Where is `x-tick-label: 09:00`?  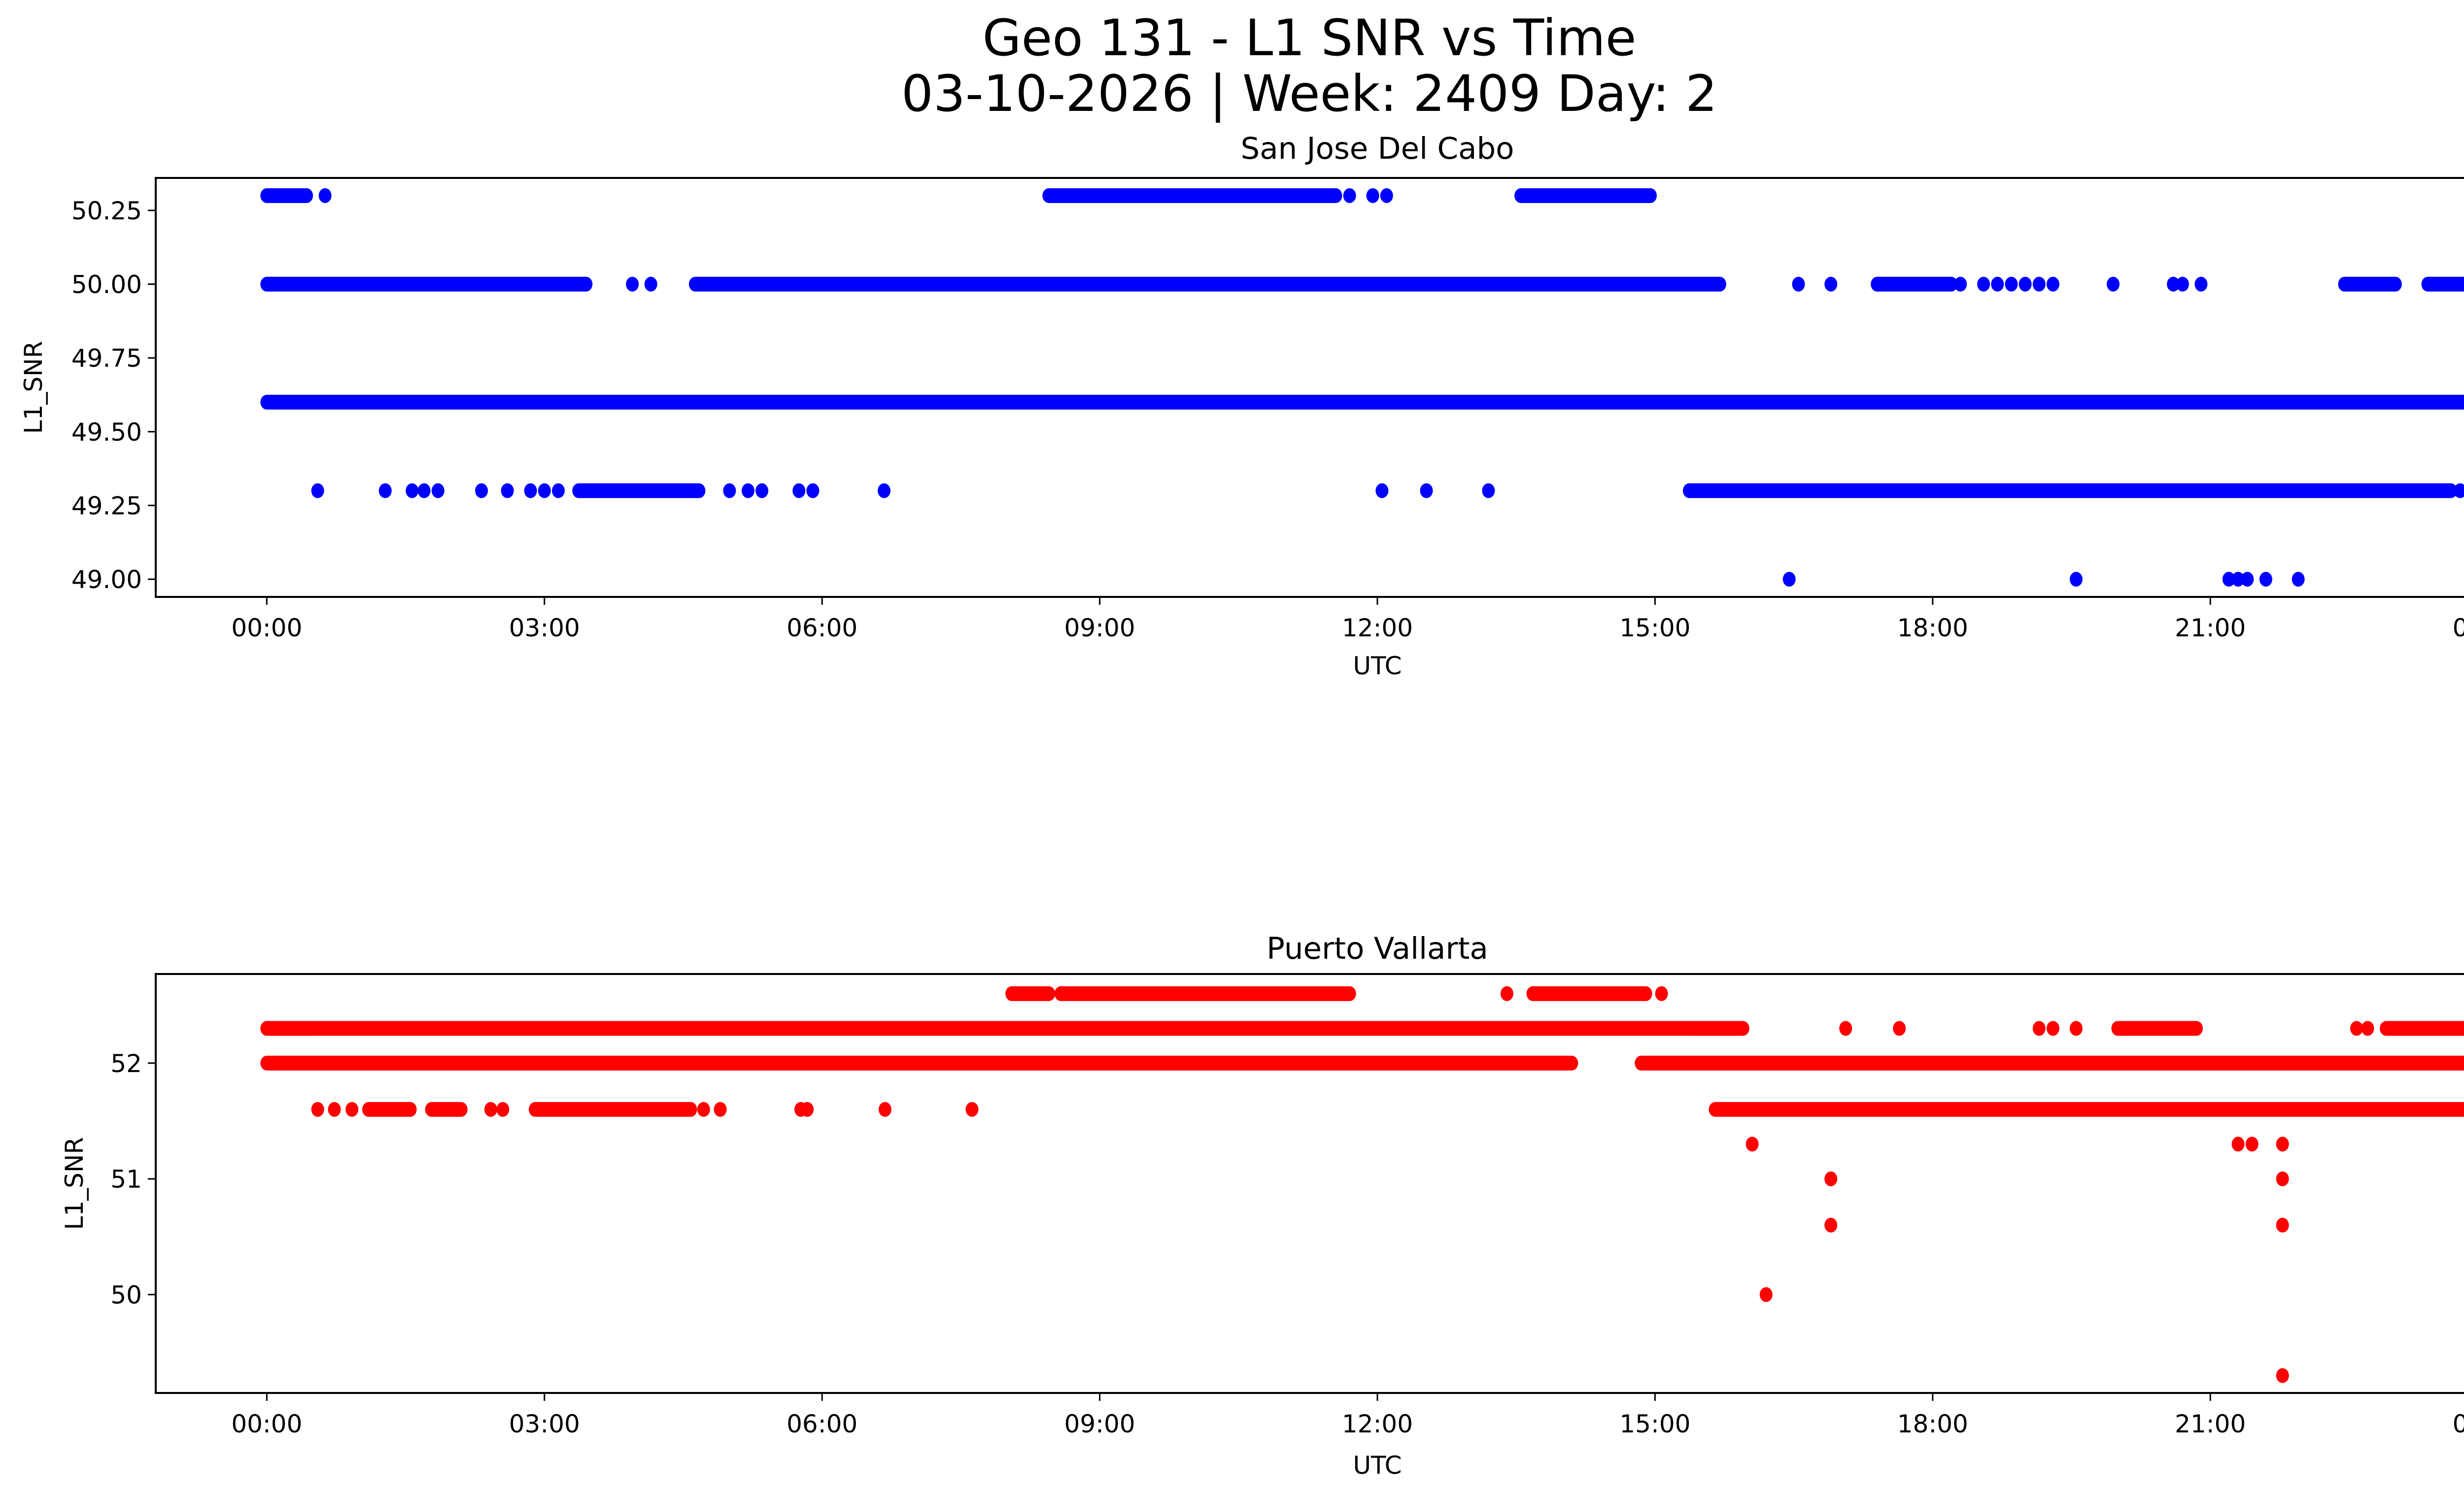
x-tick-label: 09:00 is located at coordinates (1099, 628).